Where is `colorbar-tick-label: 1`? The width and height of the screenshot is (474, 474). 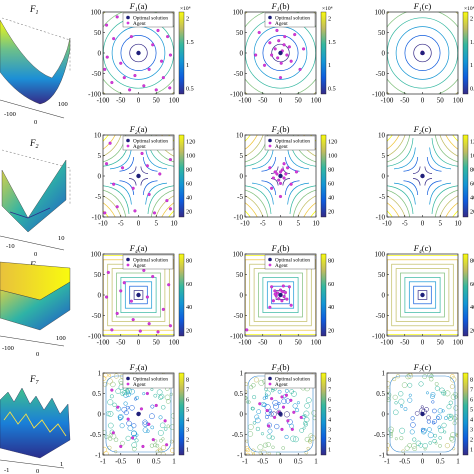 colorbar-tick-label: 1 is located at coordinates (187, 450).